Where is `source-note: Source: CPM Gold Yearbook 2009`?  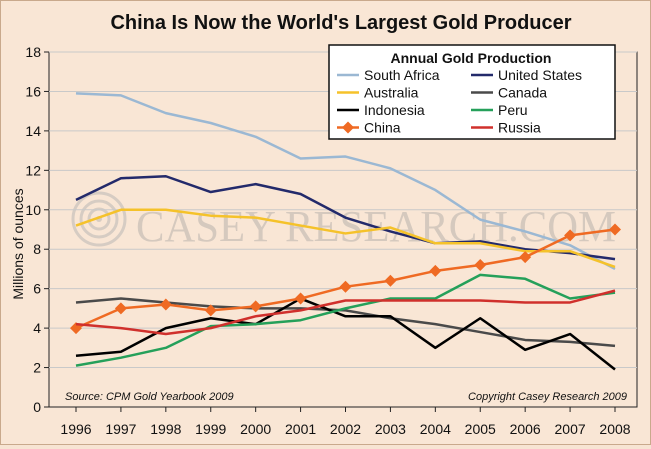 source-note: Source: CPM Gold Yearbook 2009 is located at coordinates (149, 397).